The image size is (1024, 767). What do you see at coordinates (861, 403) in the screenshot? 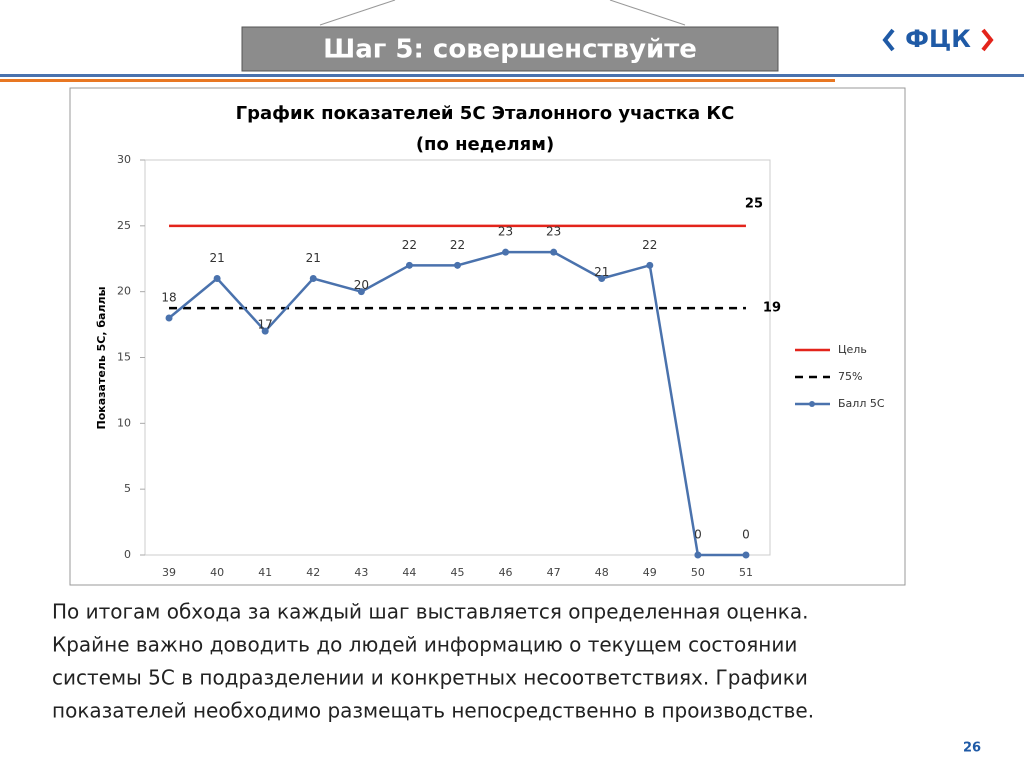
I see `legend-label: Балл 5С` at bounding box center [861, 403].